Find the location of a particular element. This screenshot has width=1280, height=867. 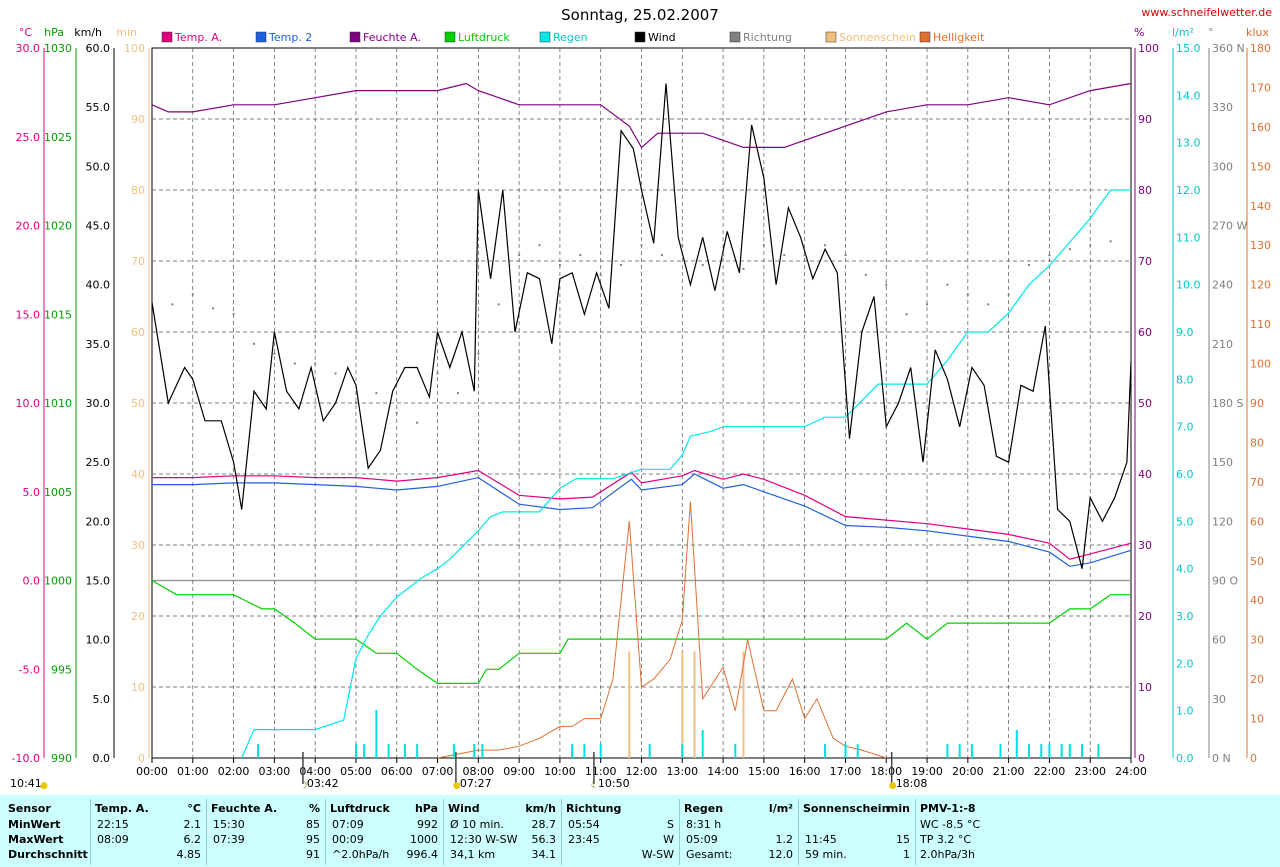

y-tick-label-sunshine_min: 50 is located at coordinates (138, 403).